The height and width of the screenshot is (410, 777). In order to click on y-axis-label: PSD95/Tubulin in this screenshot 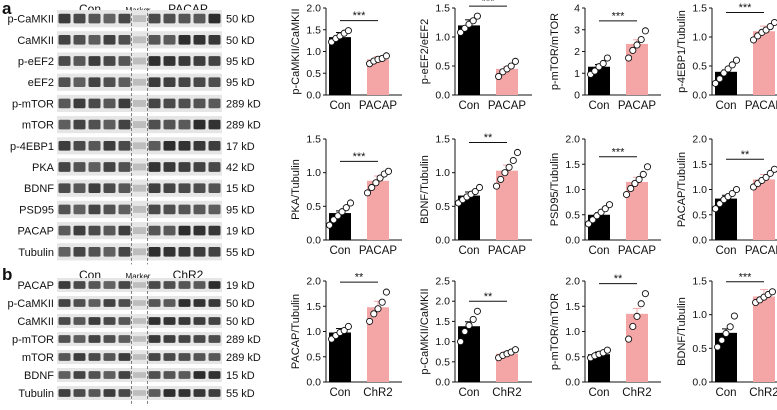, I will do `click(555, 190)`.